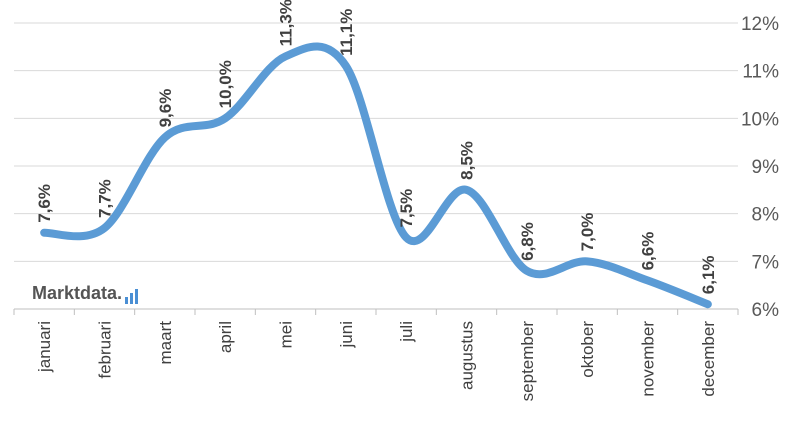  I want to click on data-label: 11,3%, so click(286, 23).